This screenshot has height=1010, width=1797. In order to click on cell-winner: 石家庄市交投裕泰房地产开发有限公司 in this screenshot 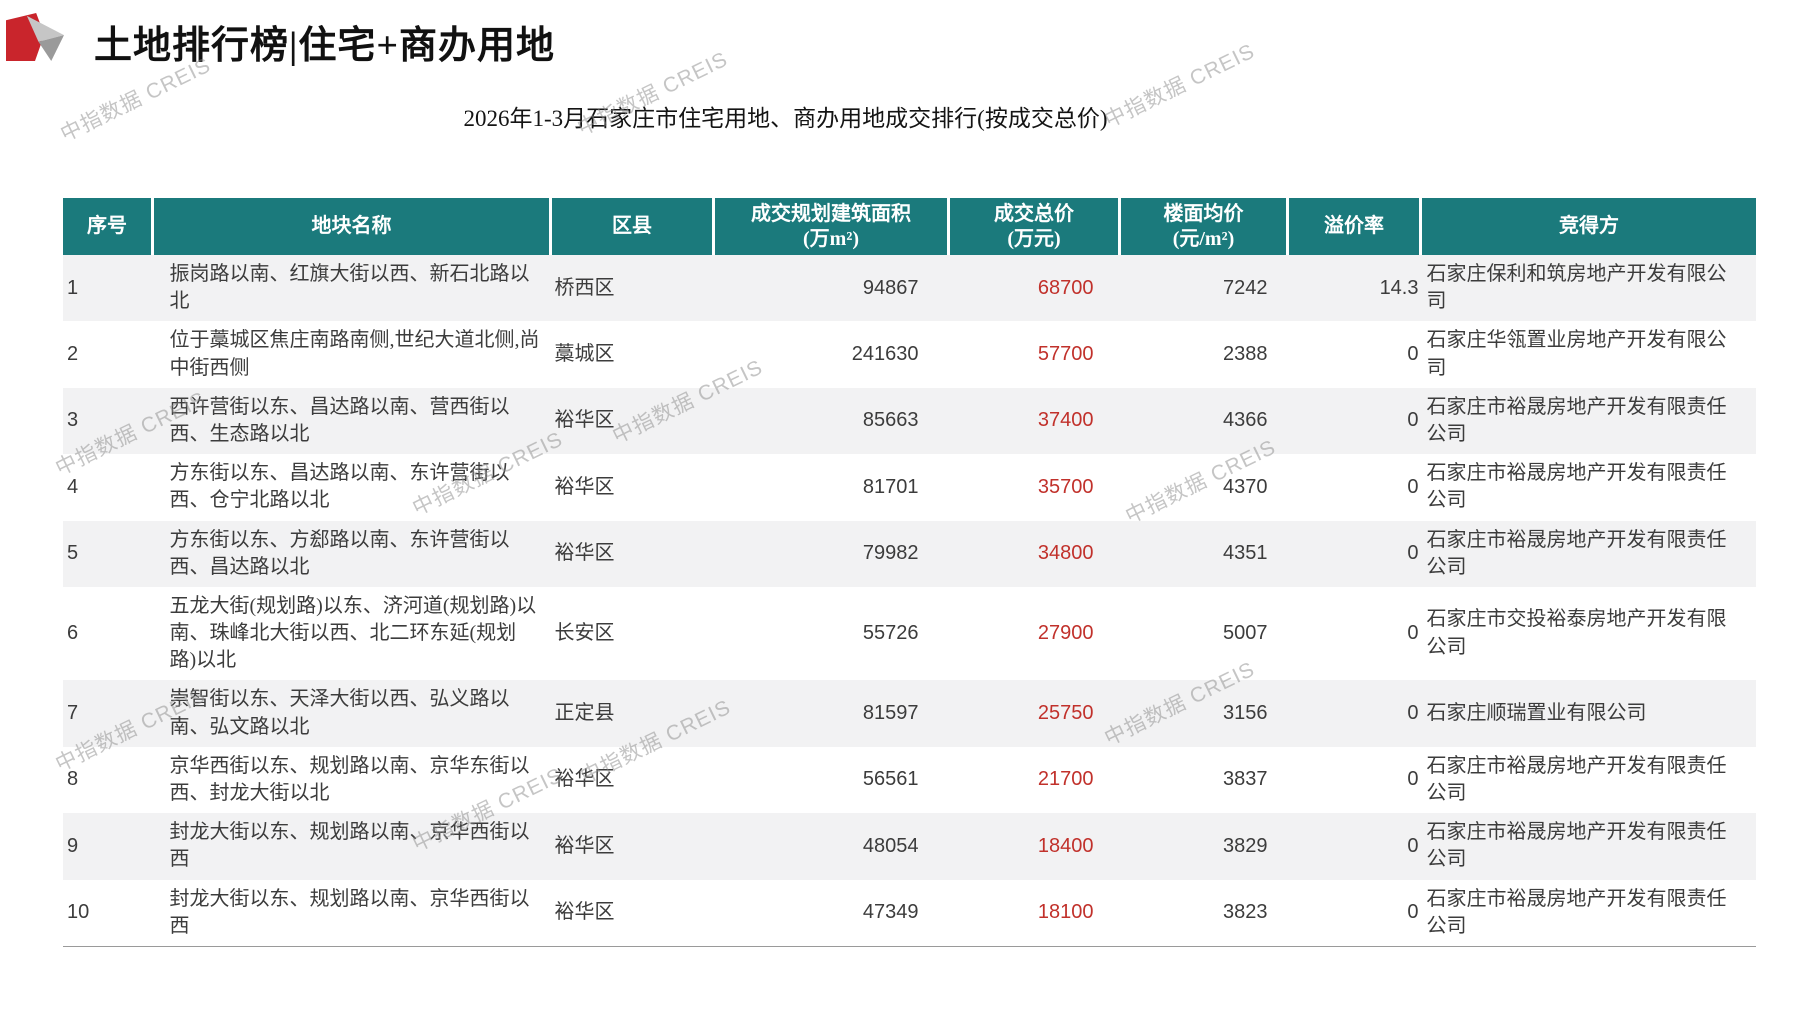, I will do `click(1576, 633)`.